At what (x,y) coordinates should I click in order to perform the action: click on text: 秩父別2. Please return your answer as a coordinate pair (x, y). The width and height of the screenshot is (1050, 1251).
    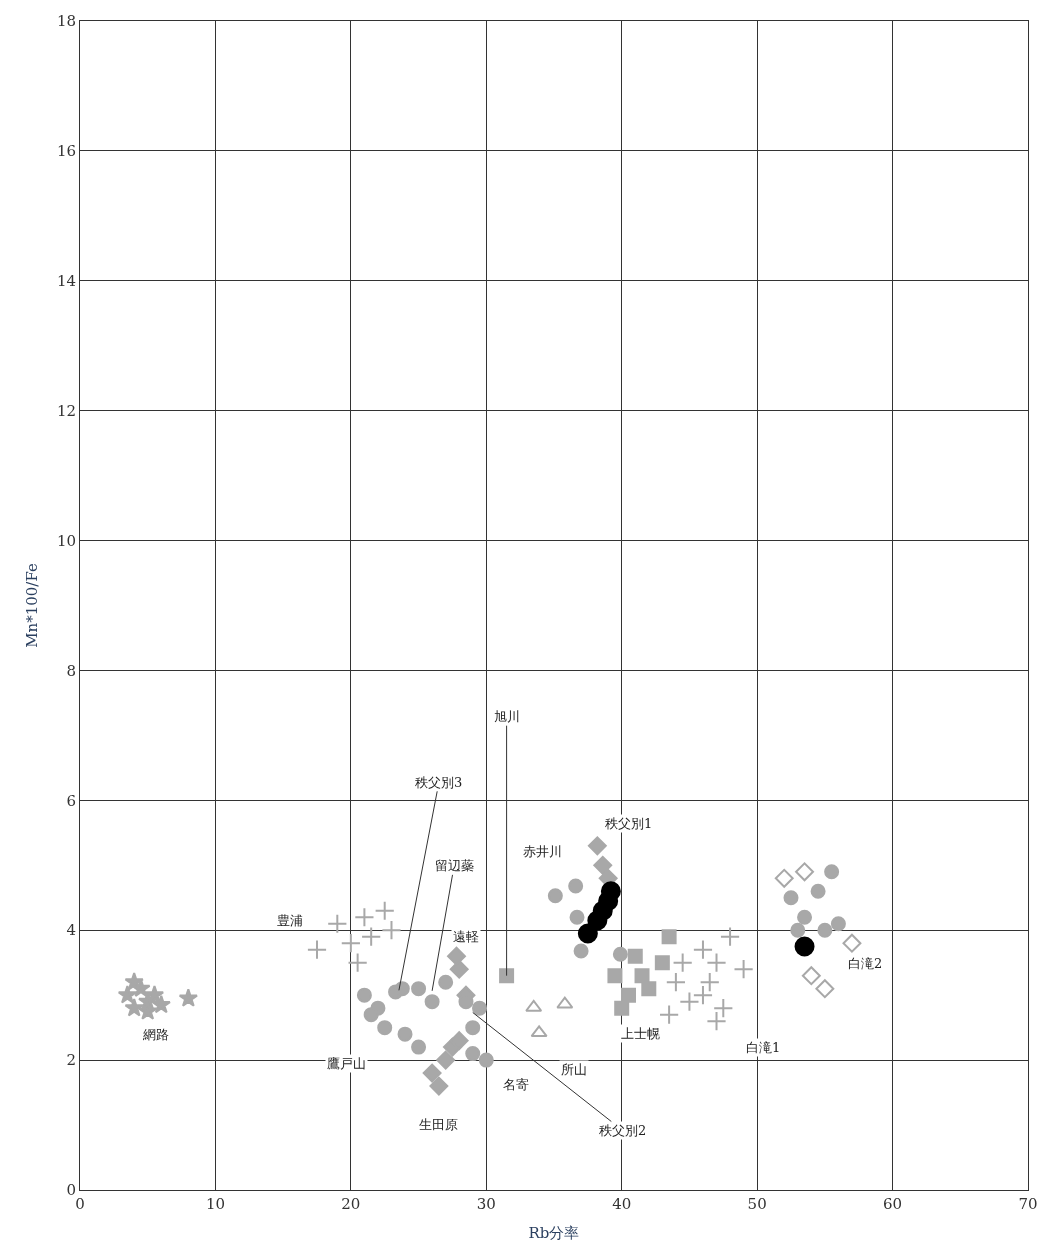
    Looking at the image, I should click on (623, 1130).